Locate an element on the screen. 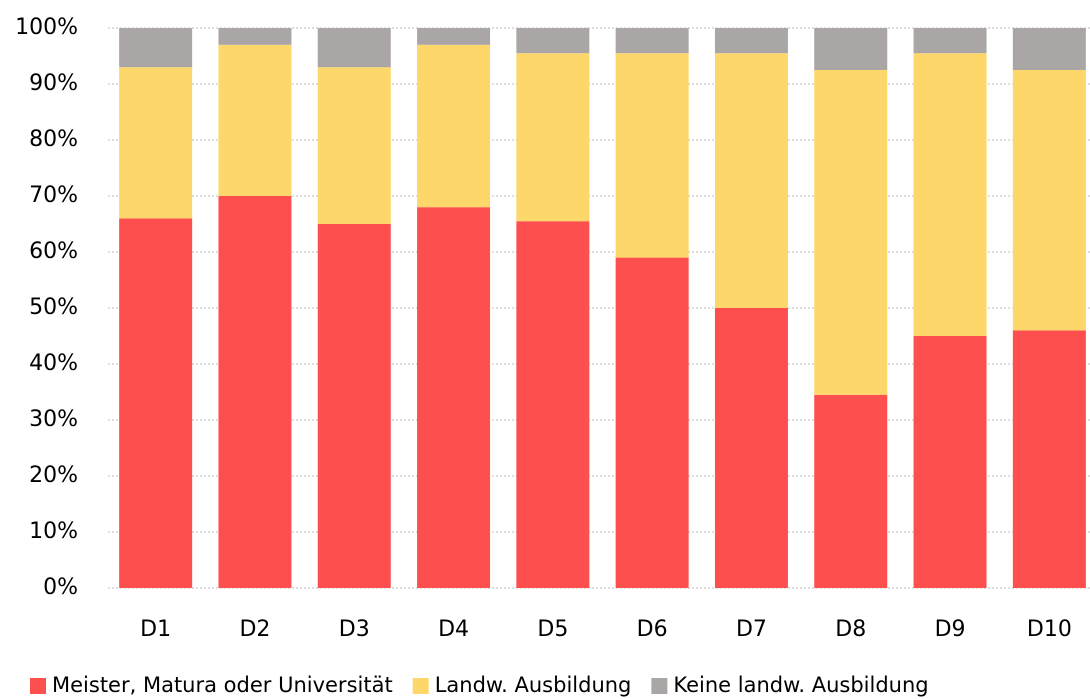 The height and width of the screenshot is (699, 1090). y-tick-label: 20% is located at coordinates (53, 475).